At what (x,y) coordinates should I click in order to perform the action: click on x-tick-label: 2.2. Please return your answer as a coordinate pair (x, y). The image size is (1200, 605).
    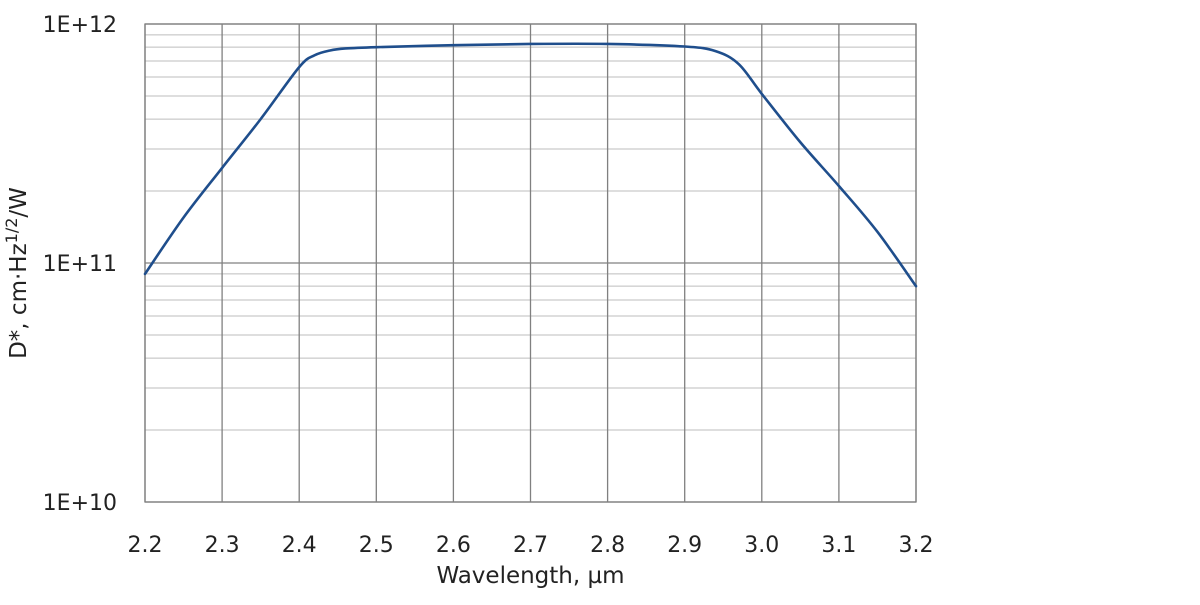
    Looking at the image, I should click on (145, 545).